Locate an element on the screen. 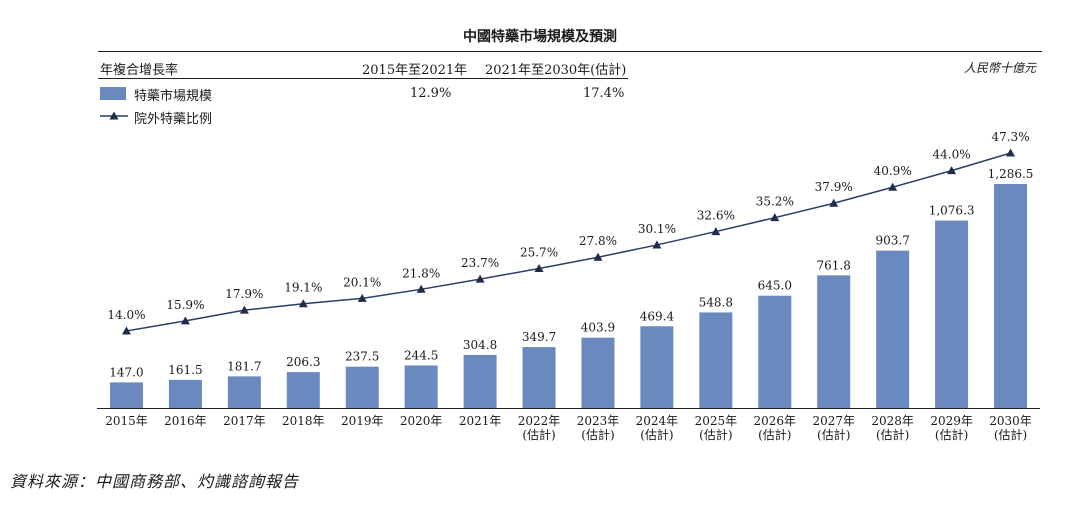  line-value-label: 25.7% is located at coordinates (539, 252).